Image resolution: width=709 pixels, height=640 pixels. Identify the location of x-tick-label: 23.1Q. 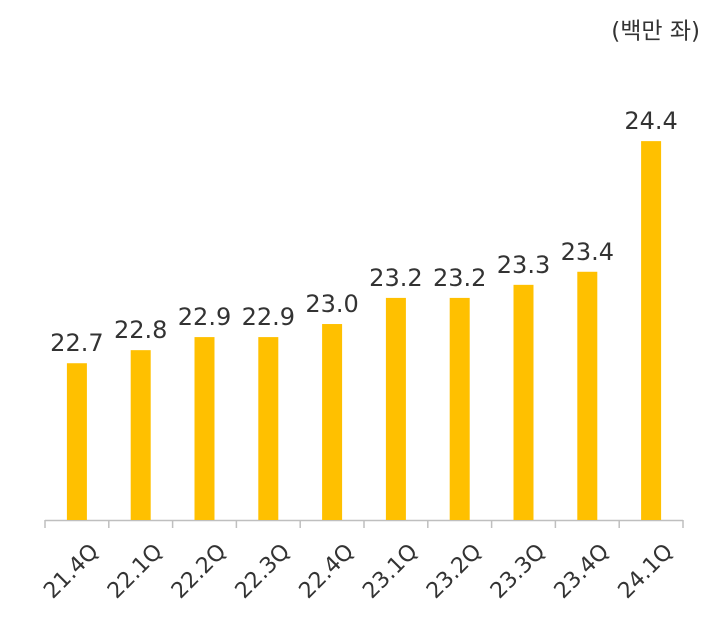
(390, 571).